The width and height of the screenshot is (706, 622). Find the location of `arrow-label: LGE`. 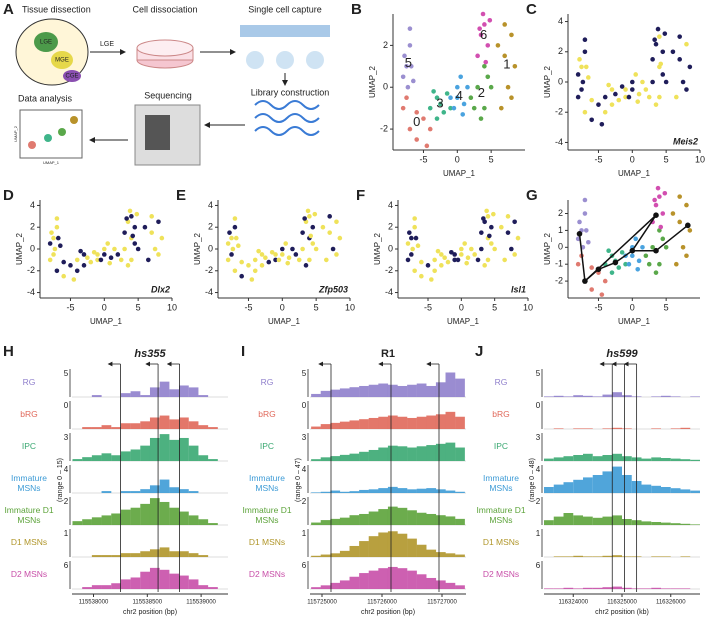

arrow-label: LGE is located at coordinates (107, 44).